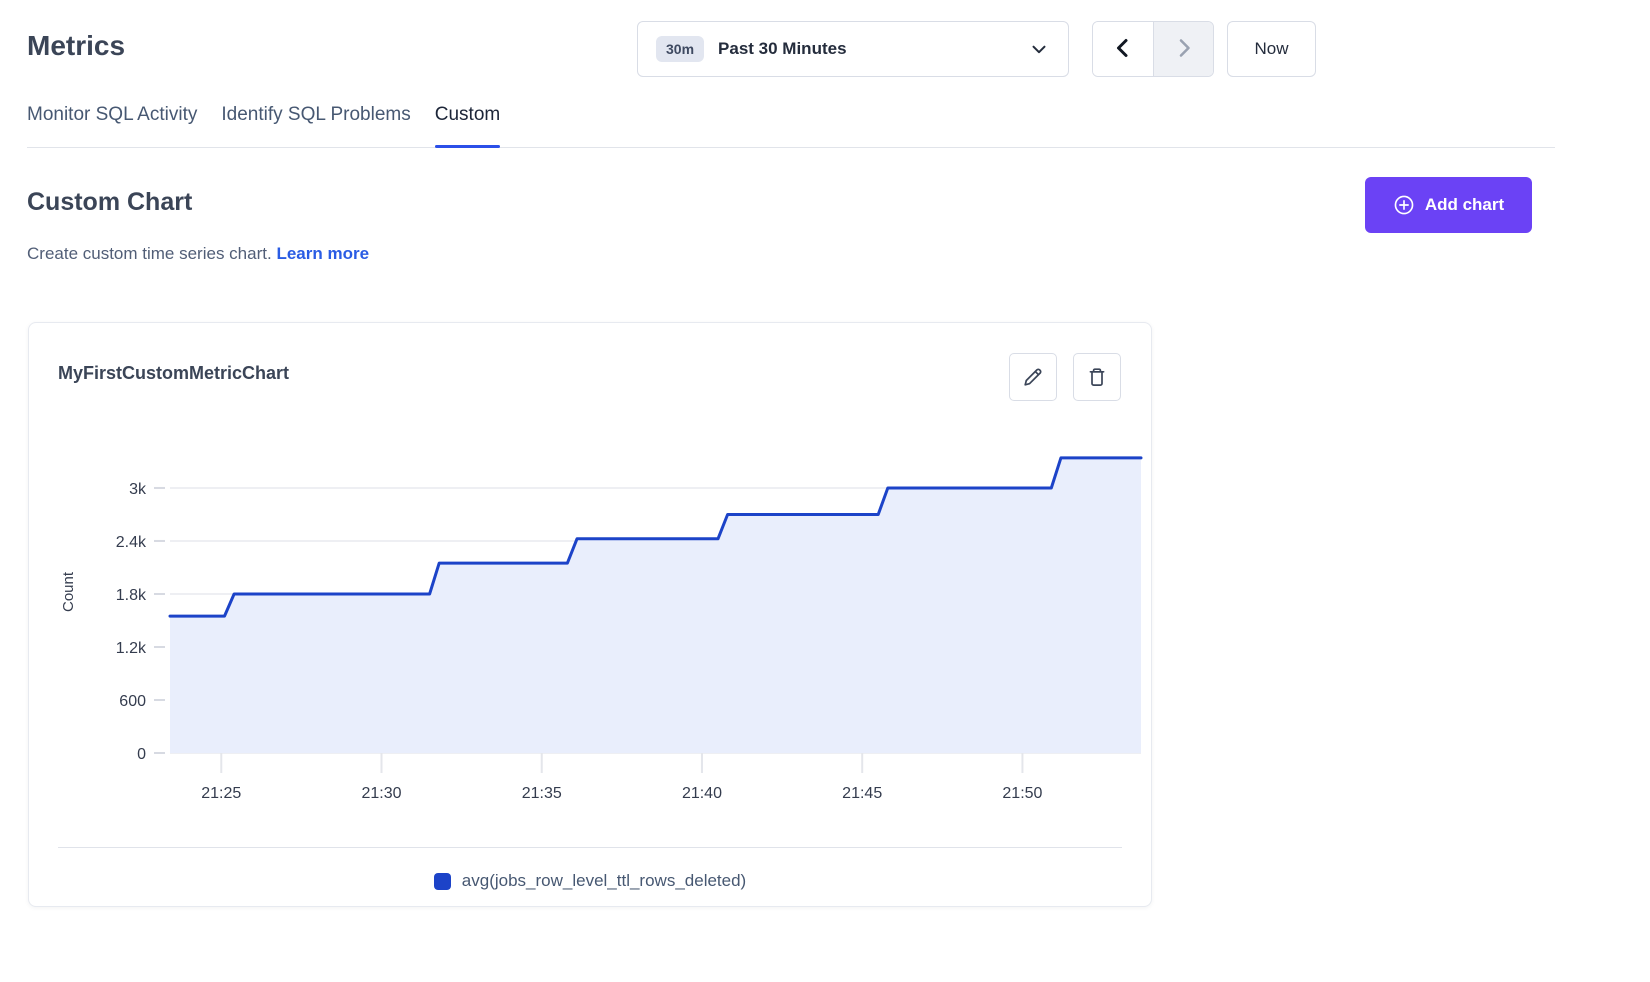  I want to click on time-back-button, so click(1123, 49).